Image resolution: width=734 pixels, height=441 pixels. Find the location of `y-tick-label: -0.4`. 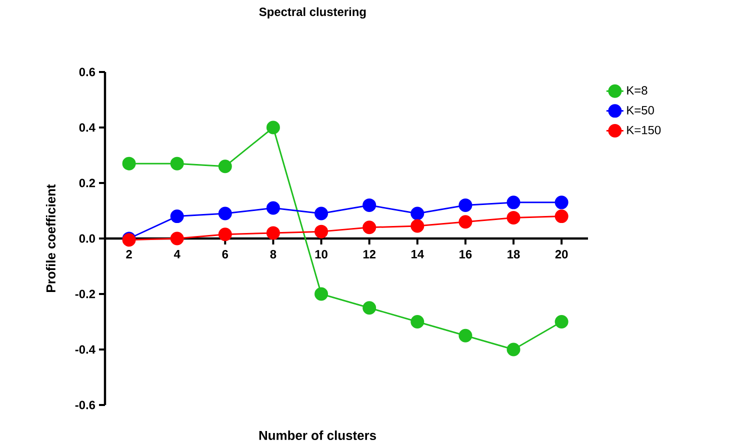

y-tick-label: -0.4 is located at coordinates (85, 349).